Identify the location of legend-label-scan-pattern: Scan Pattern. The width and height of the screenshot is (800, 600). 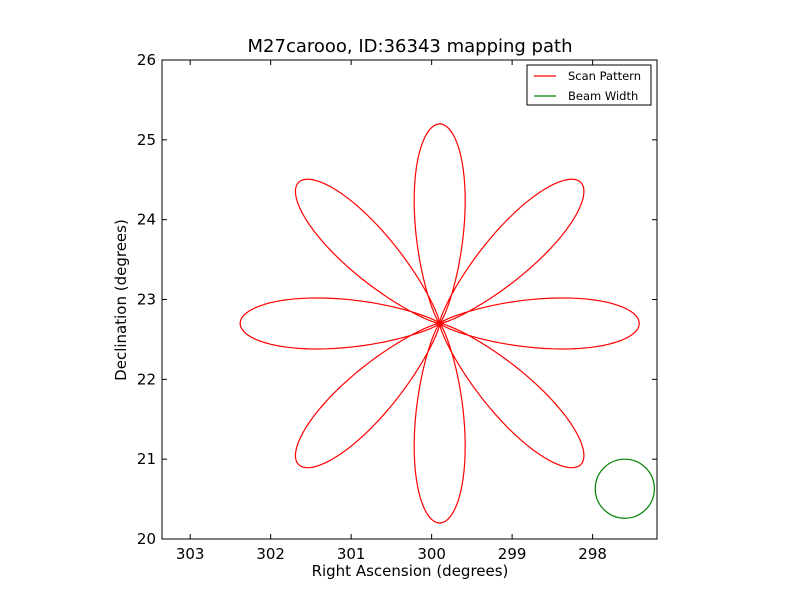
(604, 76).